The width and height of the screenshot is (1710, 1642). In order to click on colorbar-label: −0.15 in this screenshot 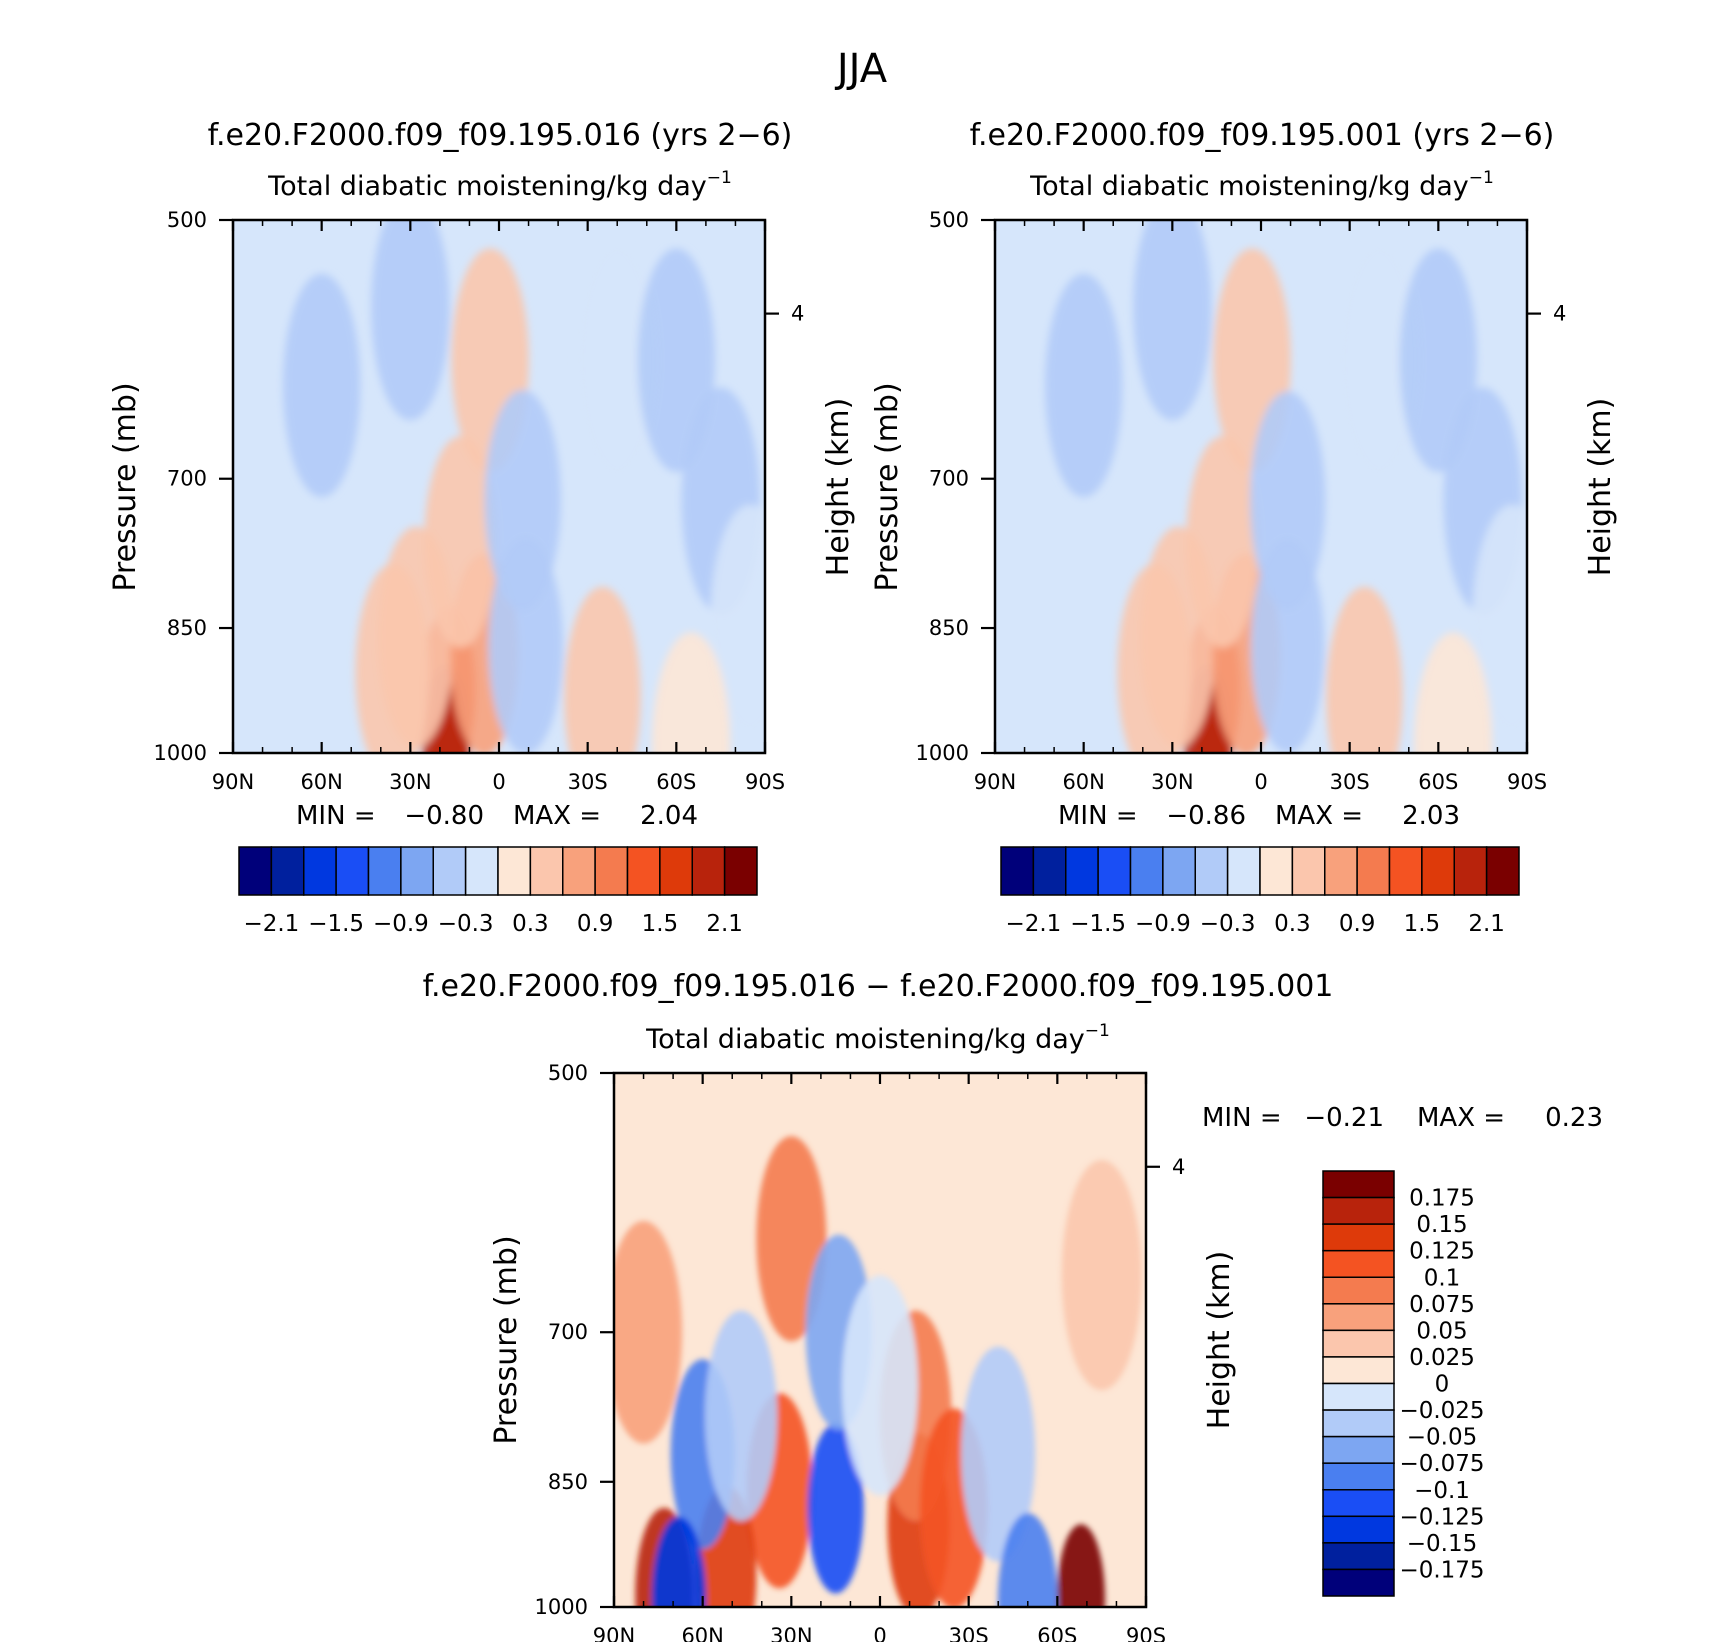, I will do `click(1442, 1544)`.